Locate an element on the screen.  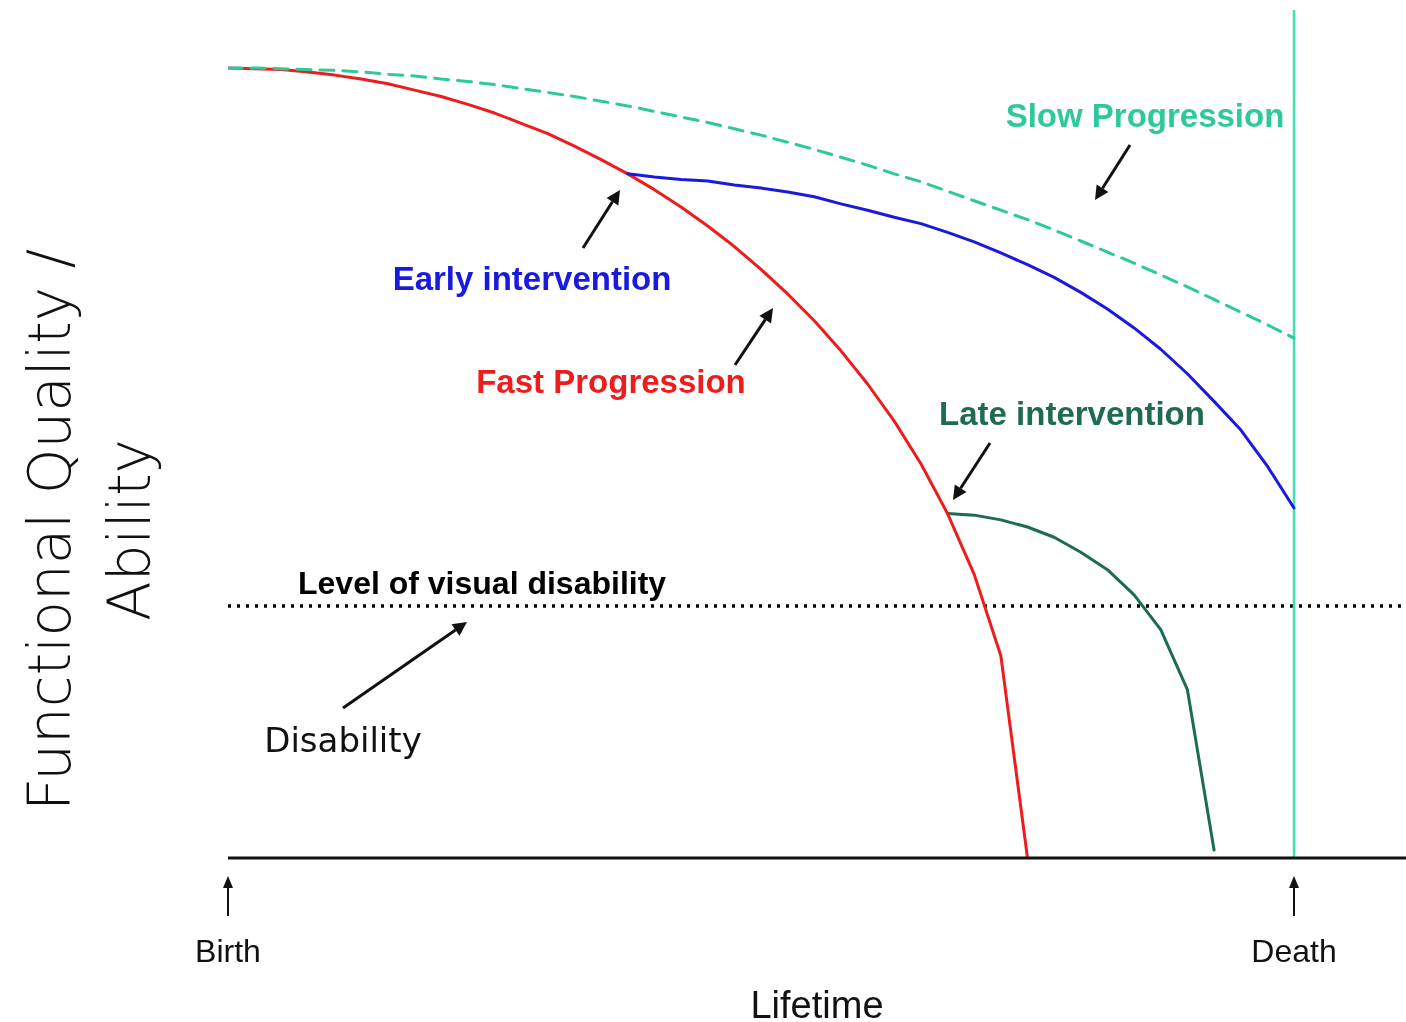
text: Slow Progression is located at coordinates (1145, 115).